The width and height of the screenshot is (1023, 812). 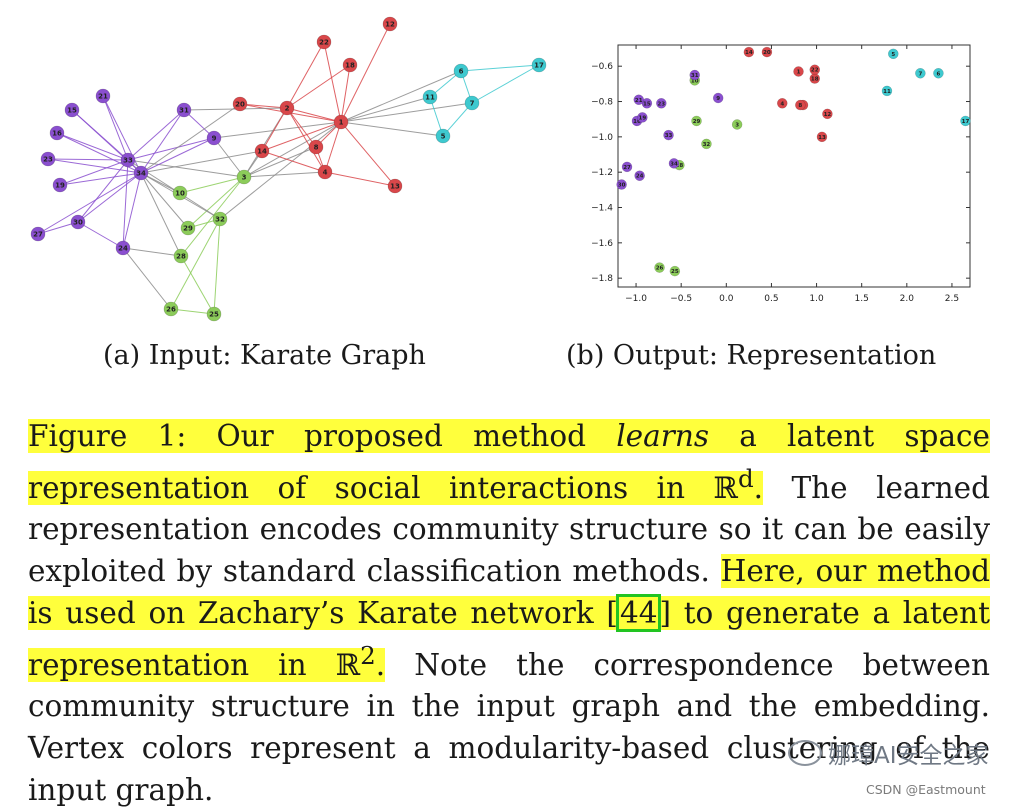 I want to click on scatter-point-label-30: 30, so click(x=622, y=186).